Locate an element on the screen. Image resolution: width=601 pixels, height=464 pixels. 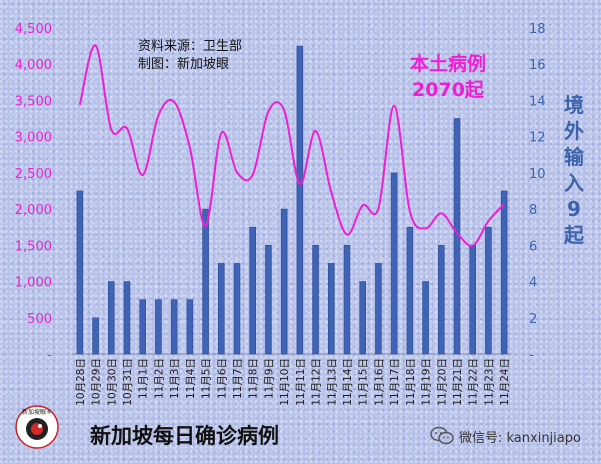
imported-cases-label: 9 is located at coordinates (574, 209).